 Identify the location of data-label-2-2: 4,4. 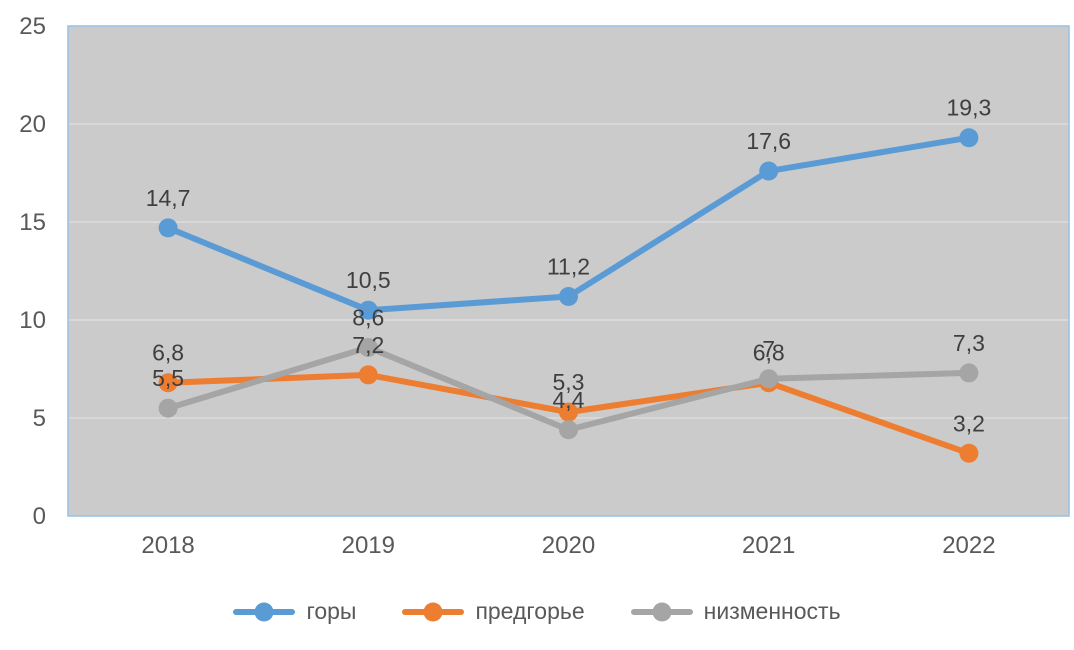
(569, 400).